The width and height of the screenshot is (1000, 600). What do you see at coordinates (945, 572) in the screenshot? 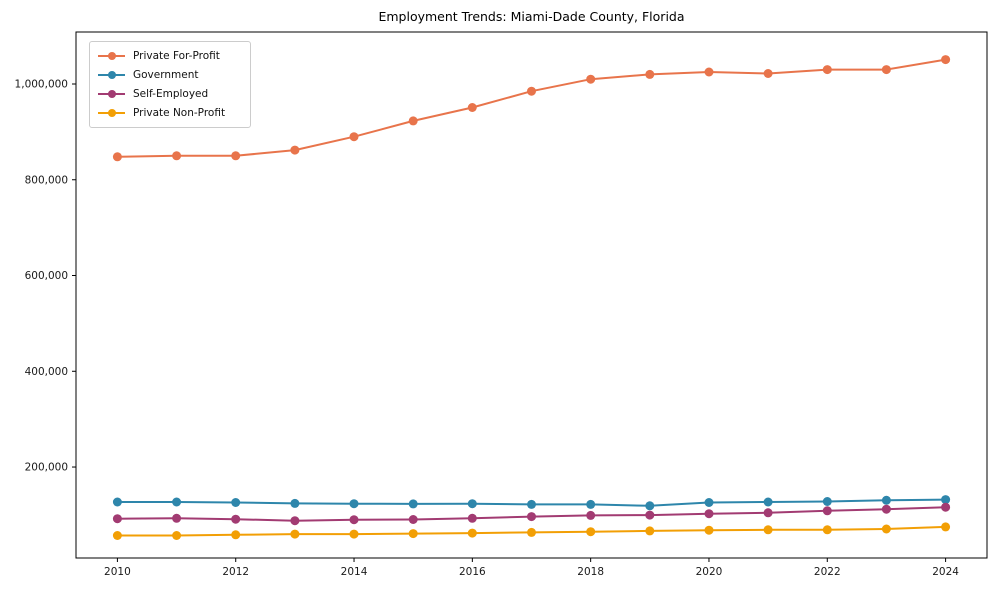
I see `x-axis-tick-label: 2024` at bounding box center [945, 572].